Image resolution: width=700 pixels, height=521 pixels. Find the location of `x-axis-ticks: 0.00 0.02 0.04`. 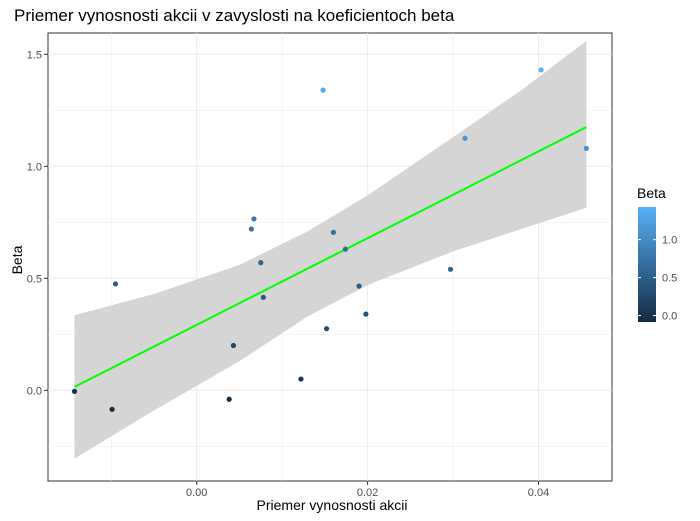

x-axis-ticks: 0.00 0.02 0.04 is located at coordinates (367, 490).